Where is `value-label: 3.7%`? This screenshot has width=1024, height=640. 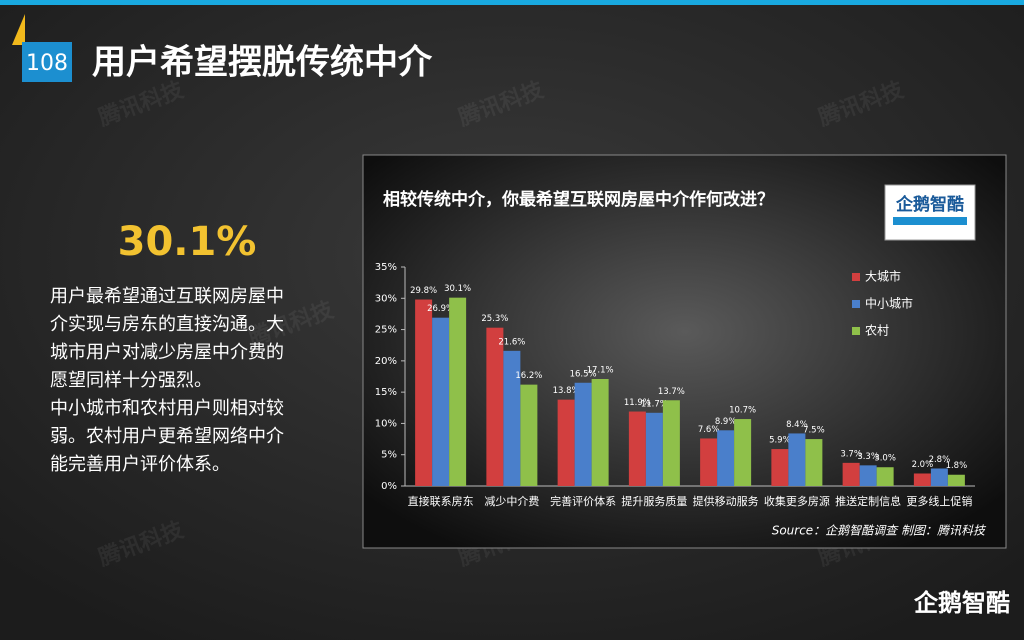 value-label: 3.7% is located at coordinates (851, 454).